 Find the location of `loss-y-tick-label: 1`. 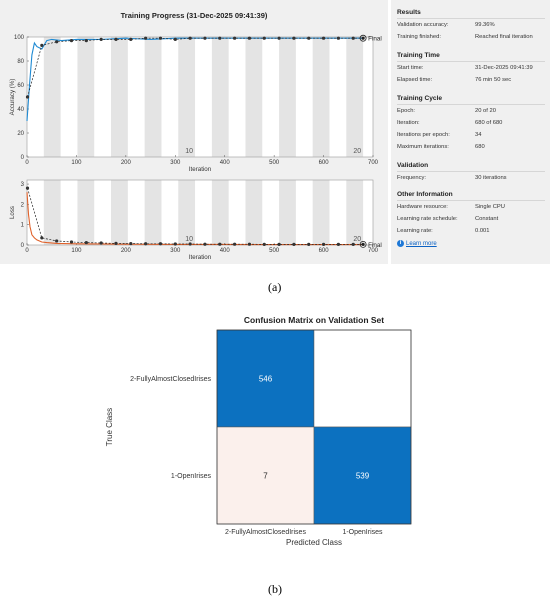

loss-y-tick-label: 1 is located at coordinates (23, 226).